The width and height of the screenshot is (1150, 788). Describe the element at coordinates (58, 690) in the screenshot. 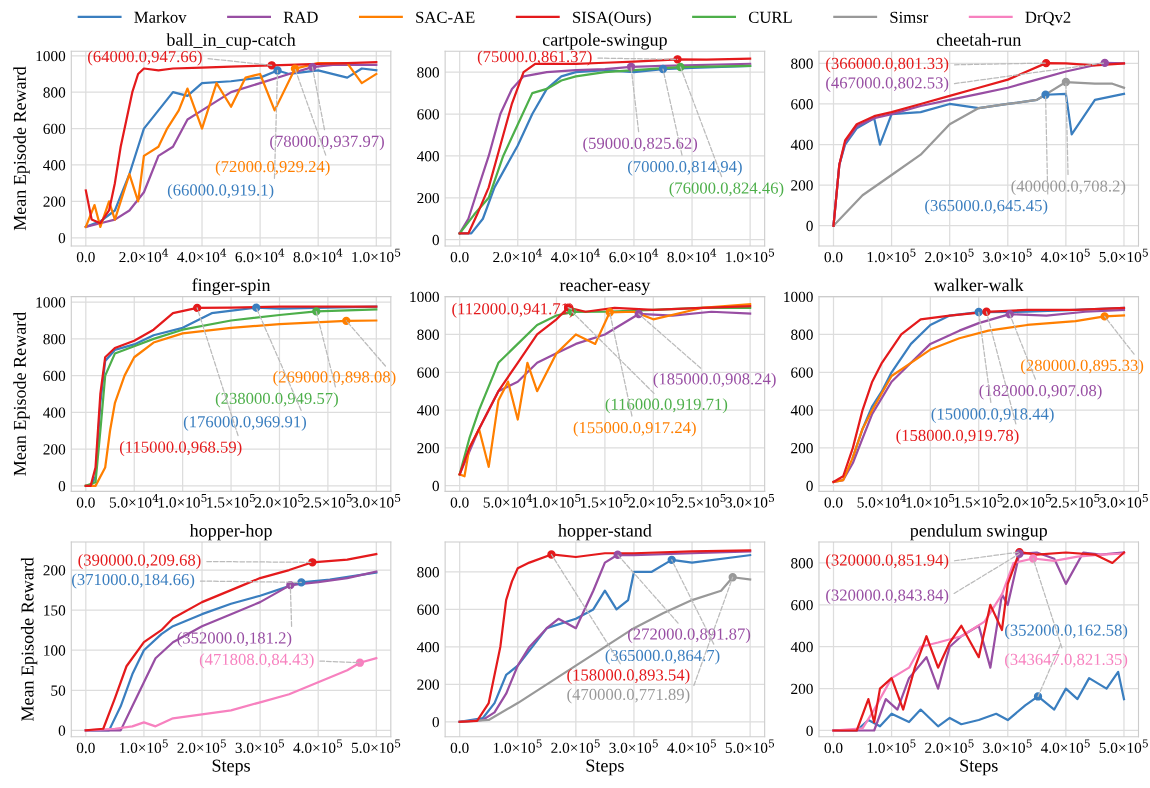

I see `y-tick-label: 50` at that location.